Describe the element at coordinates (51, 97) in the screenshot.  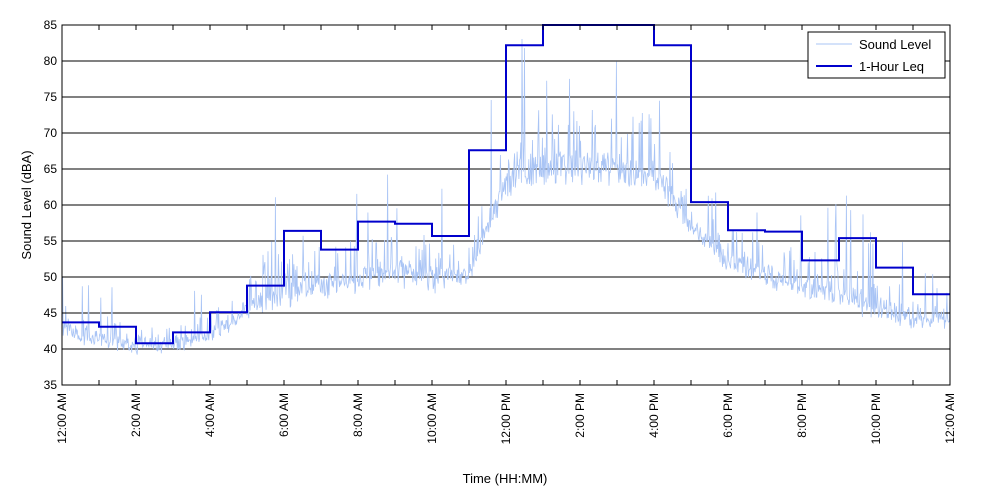
I see `y-tick-label: 75` at that location.